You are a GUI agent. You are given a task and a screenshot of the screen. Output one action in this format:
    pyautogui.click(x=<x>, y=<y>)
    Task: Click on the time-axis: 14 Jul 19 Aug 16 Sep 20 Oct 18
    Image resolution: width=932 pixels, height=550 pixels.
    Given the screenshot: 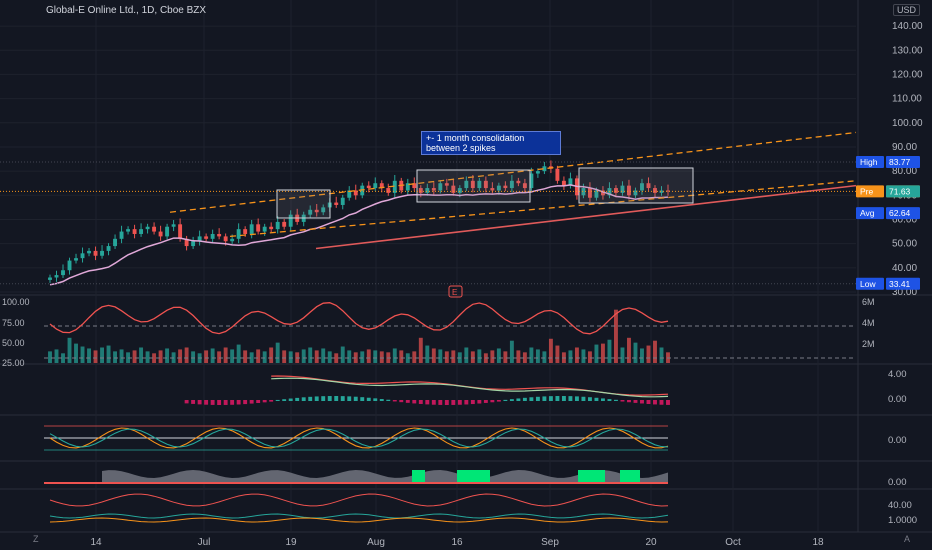 What is the action you would take?
    pyautogui.click(x=457, y=542)
    